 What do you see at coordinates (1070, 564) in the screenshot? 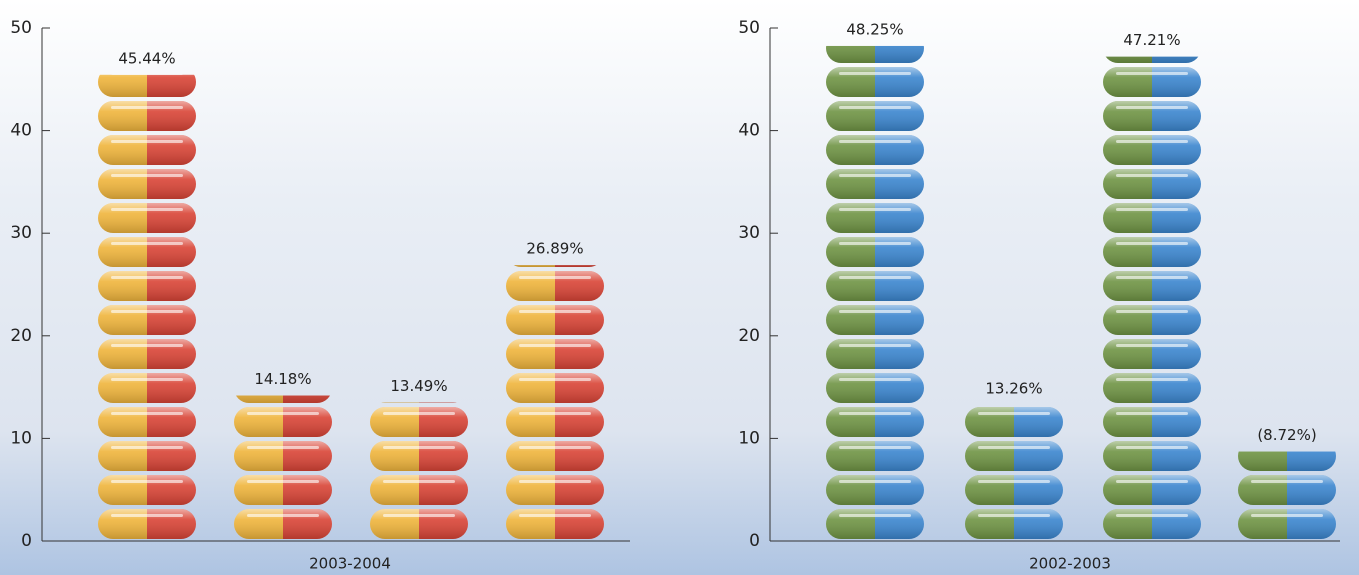
I see `x-axis-label: 2002-2003` at bounding box center [1070, 564].